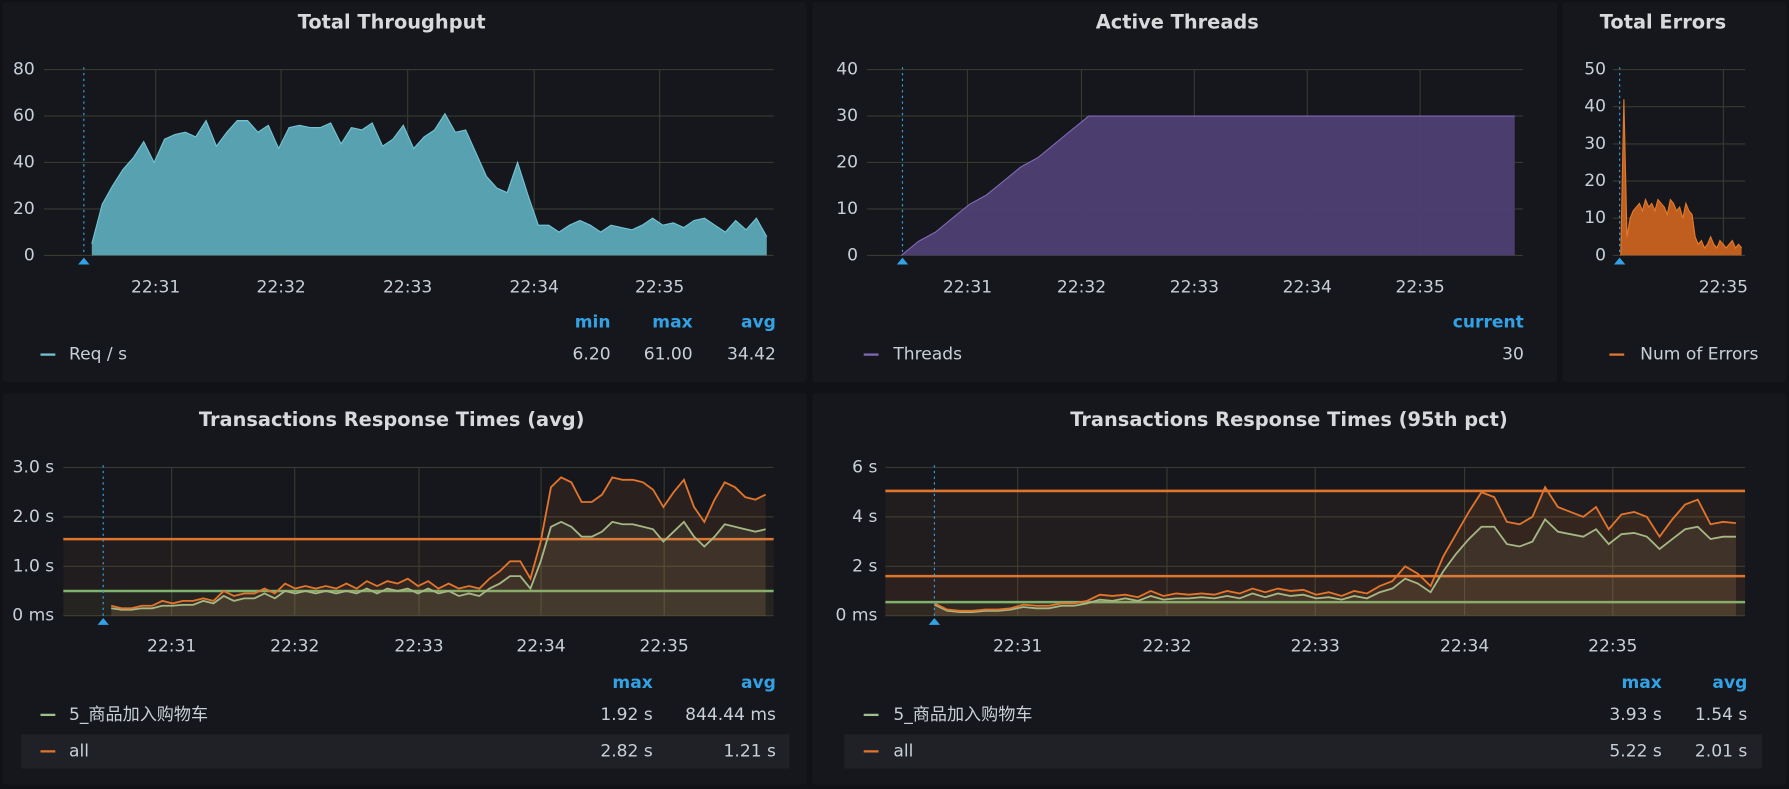 This screenshot has height=789, width=1789. Describe the element at coordinates (864, 566) in the screenshot. I see `y-tick-label: 2 s` at that location.